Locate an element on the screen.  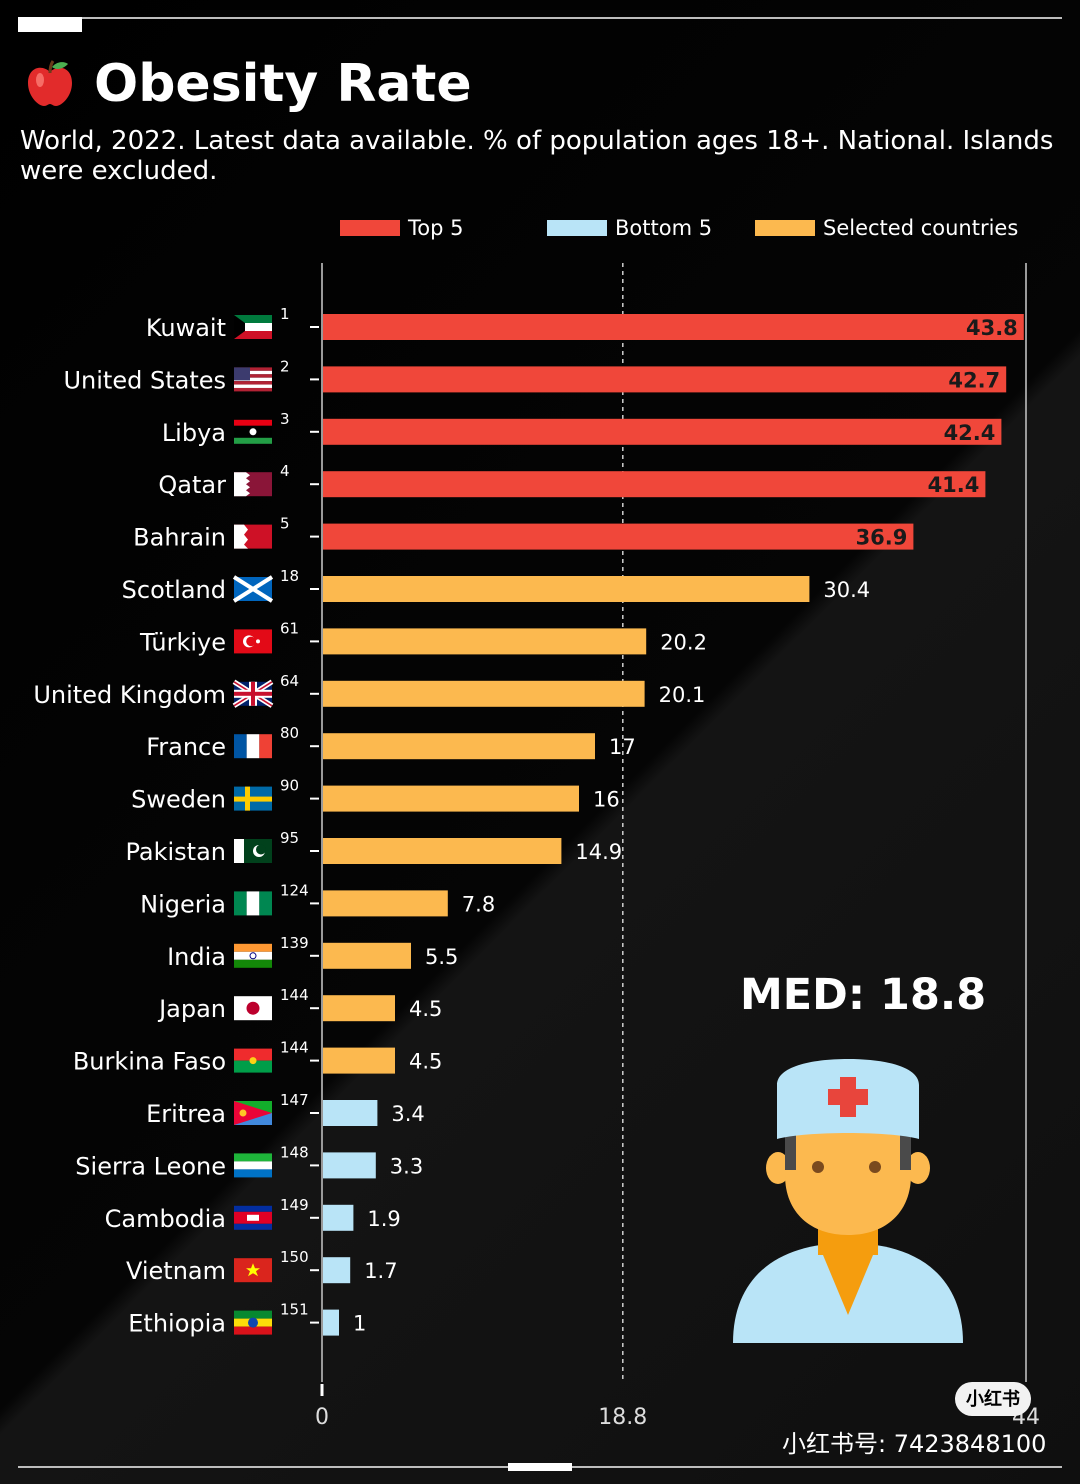
data-label: 5.5 is located at coordinates (441, 957).